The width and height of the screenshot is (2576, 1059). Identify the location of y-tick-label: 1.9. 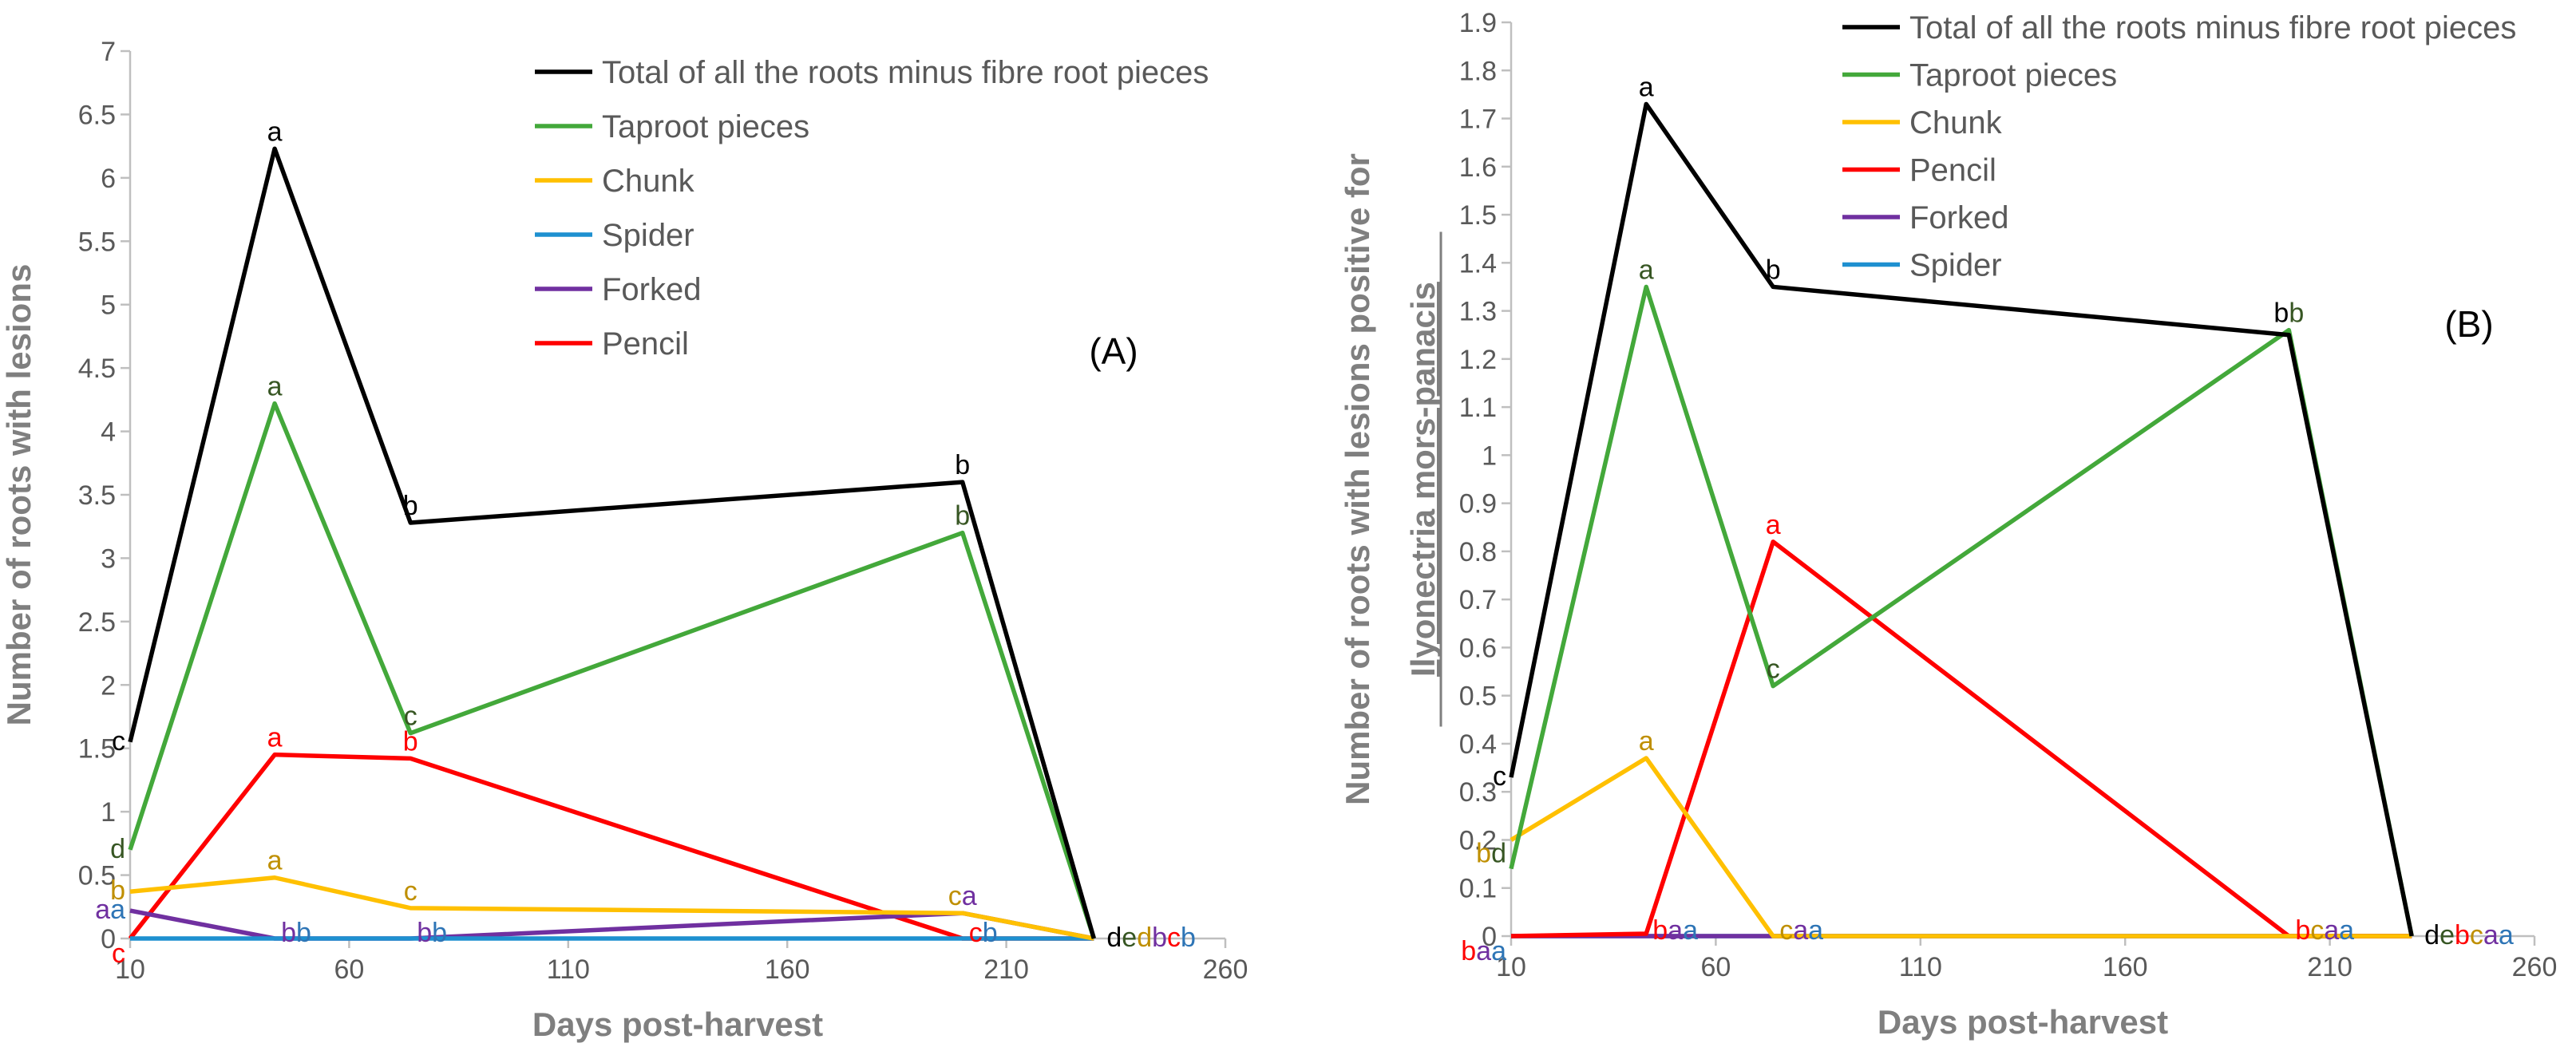
(1478, 23).